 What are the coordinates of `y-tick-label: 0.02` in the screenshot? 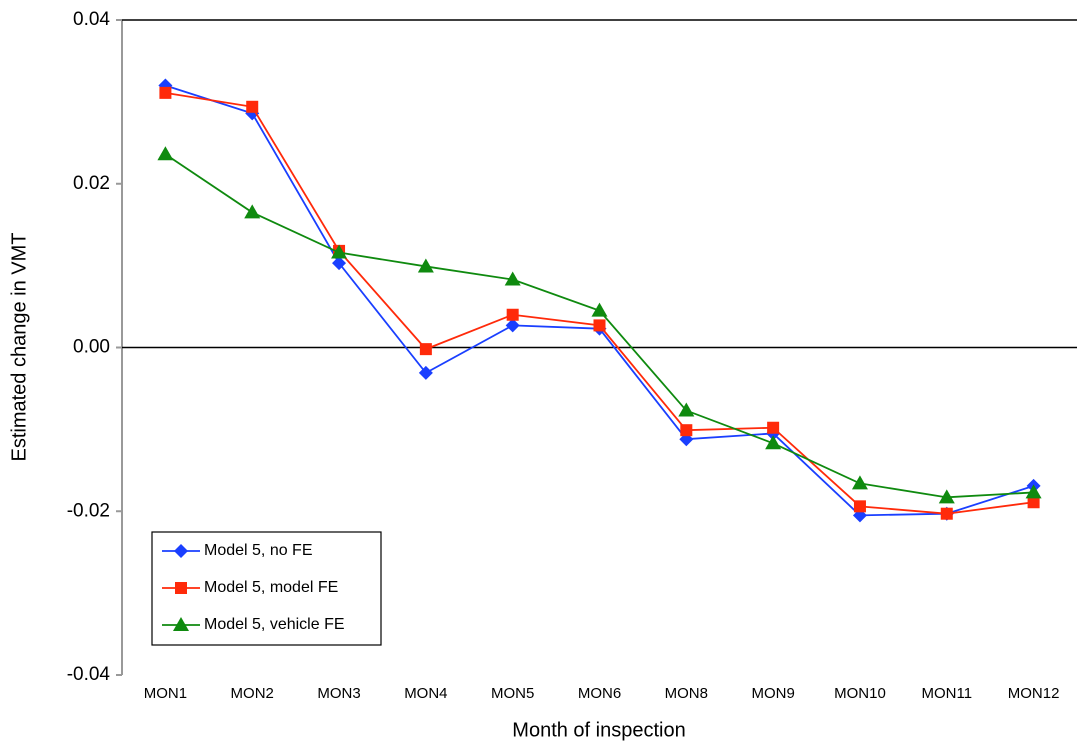 It's located at (91, 183).